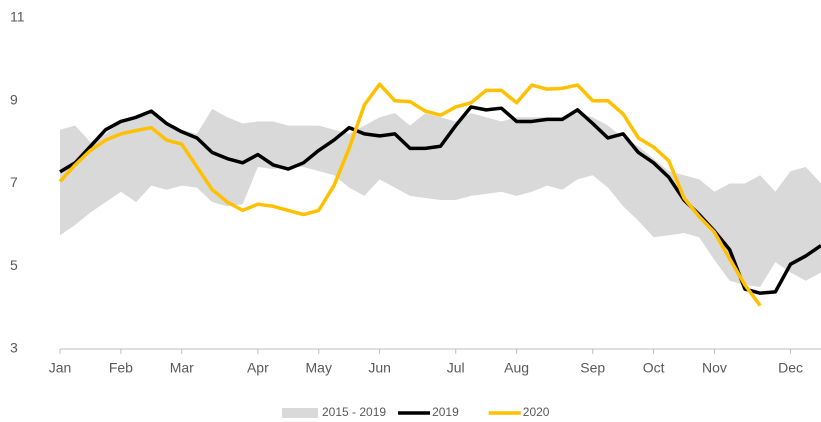  What do you see at coordinates (714, 368) in the screenshot?
I see `x-tick-label: Nov` at bounding box center [714, 368].